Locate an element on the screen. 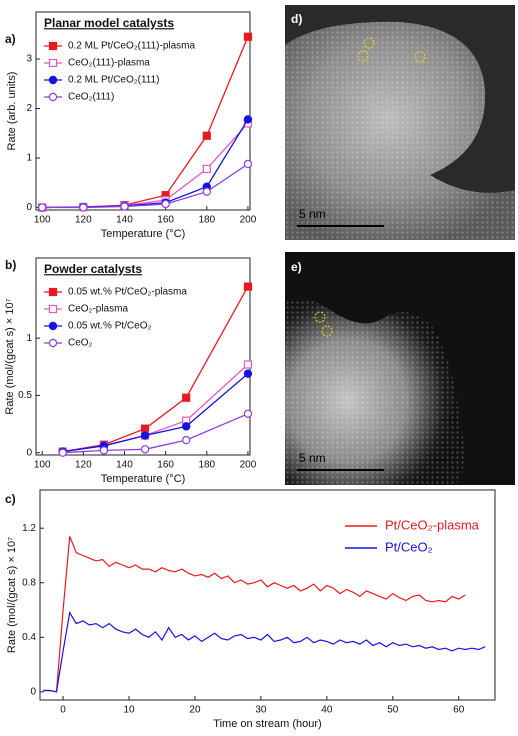  panel-label: b) is located at coordinates (10, 265).